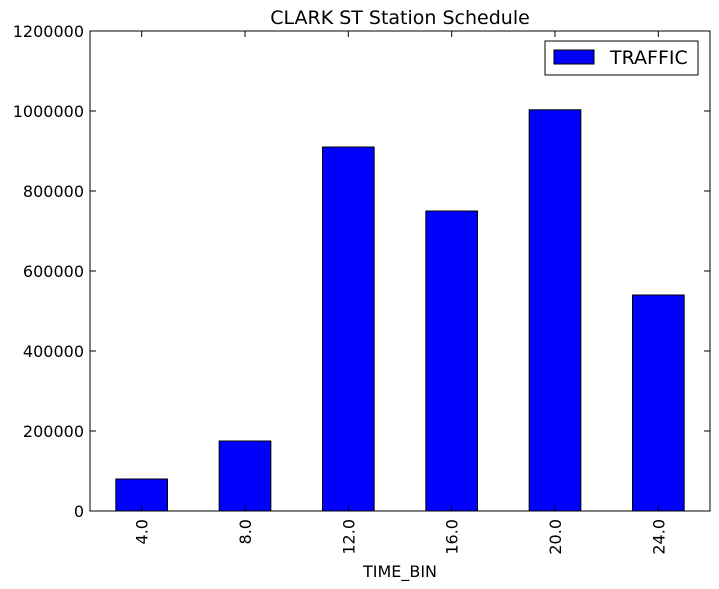 Image resolution: width=719 pixels, height=589 pixels. I want to click on legend: TRAFFIC, so click(621, 58).